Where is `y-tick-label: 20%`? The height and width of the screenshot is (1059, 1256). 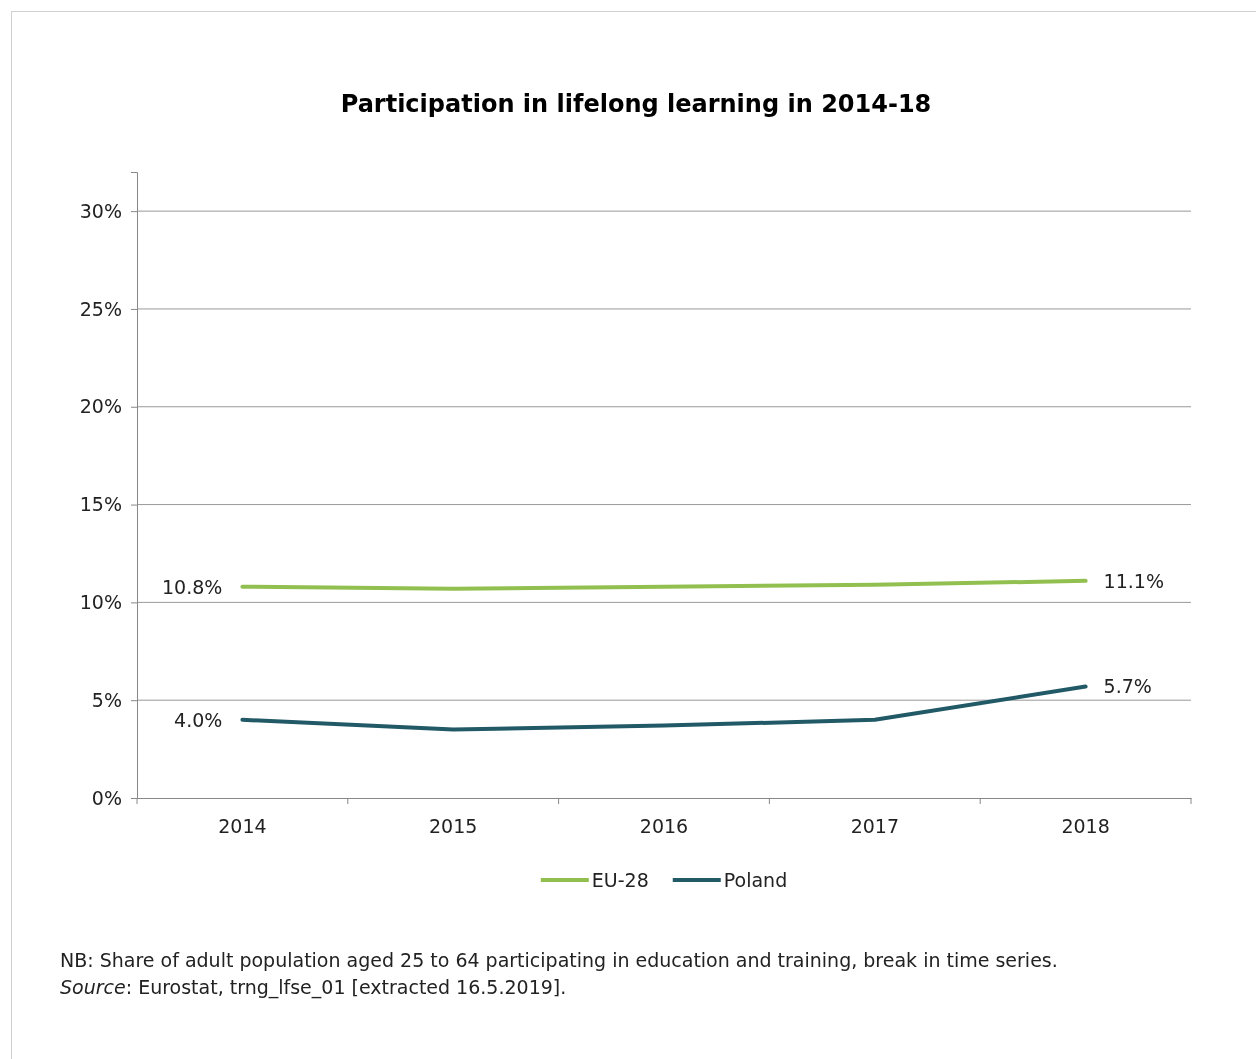
y-tick-label: 20% is located at coordinates (100, 406).